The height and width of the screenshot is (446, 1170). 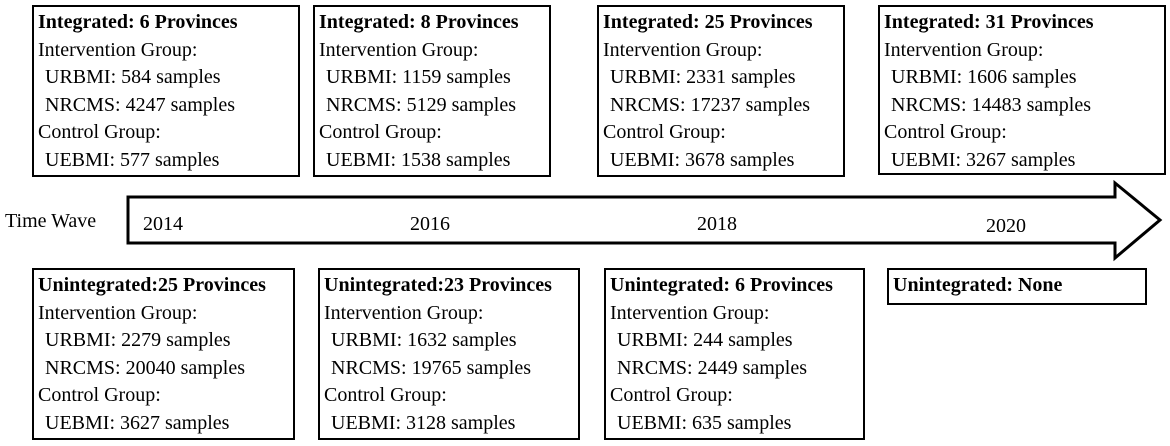 What do you see at coordinates (138, 22) in the screenshot?
I see `box-title: Integrated: 6 Provinces` at bounding box center [138, 22].